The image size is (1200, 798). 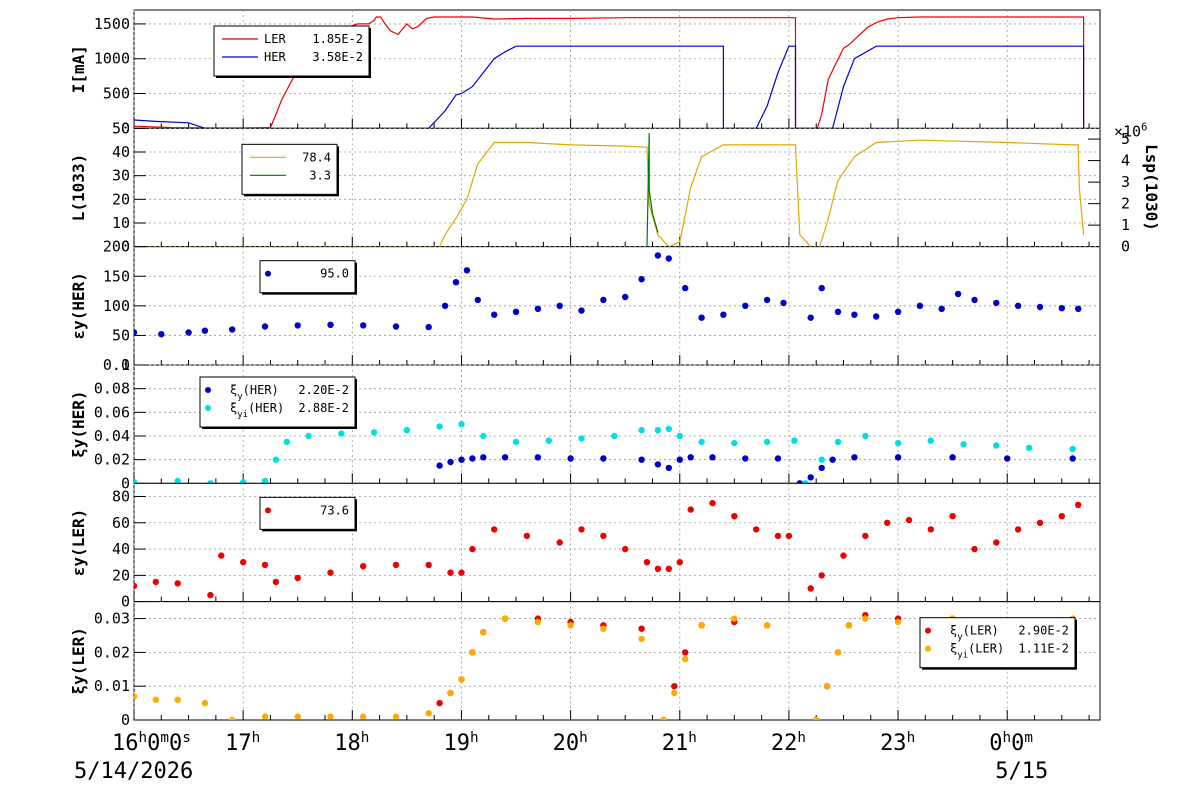 I want to click on y-tick-label: 0.1, so click(x=116, y=365).